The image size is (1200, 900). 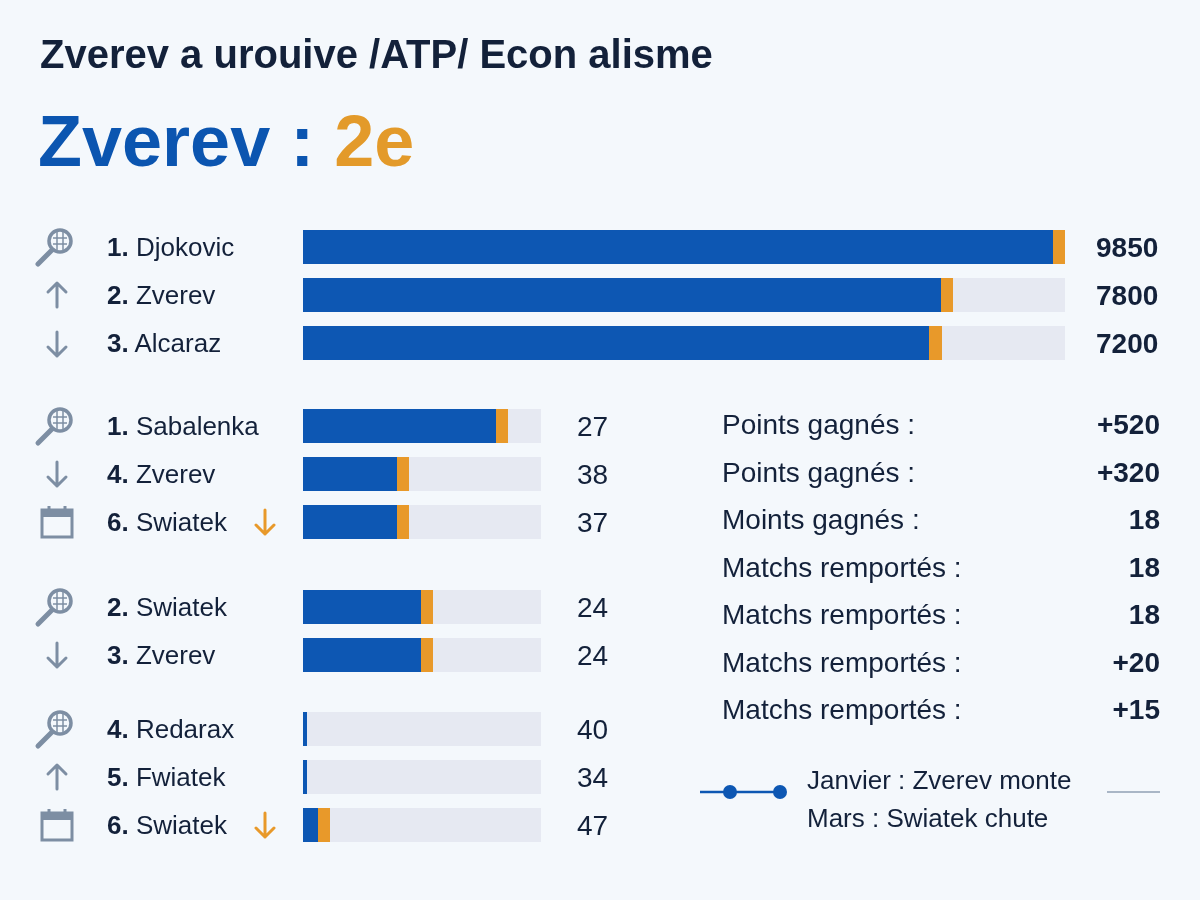 I want to click on y-tick-label: 2. Swiatek, so click(x=167, y=607).